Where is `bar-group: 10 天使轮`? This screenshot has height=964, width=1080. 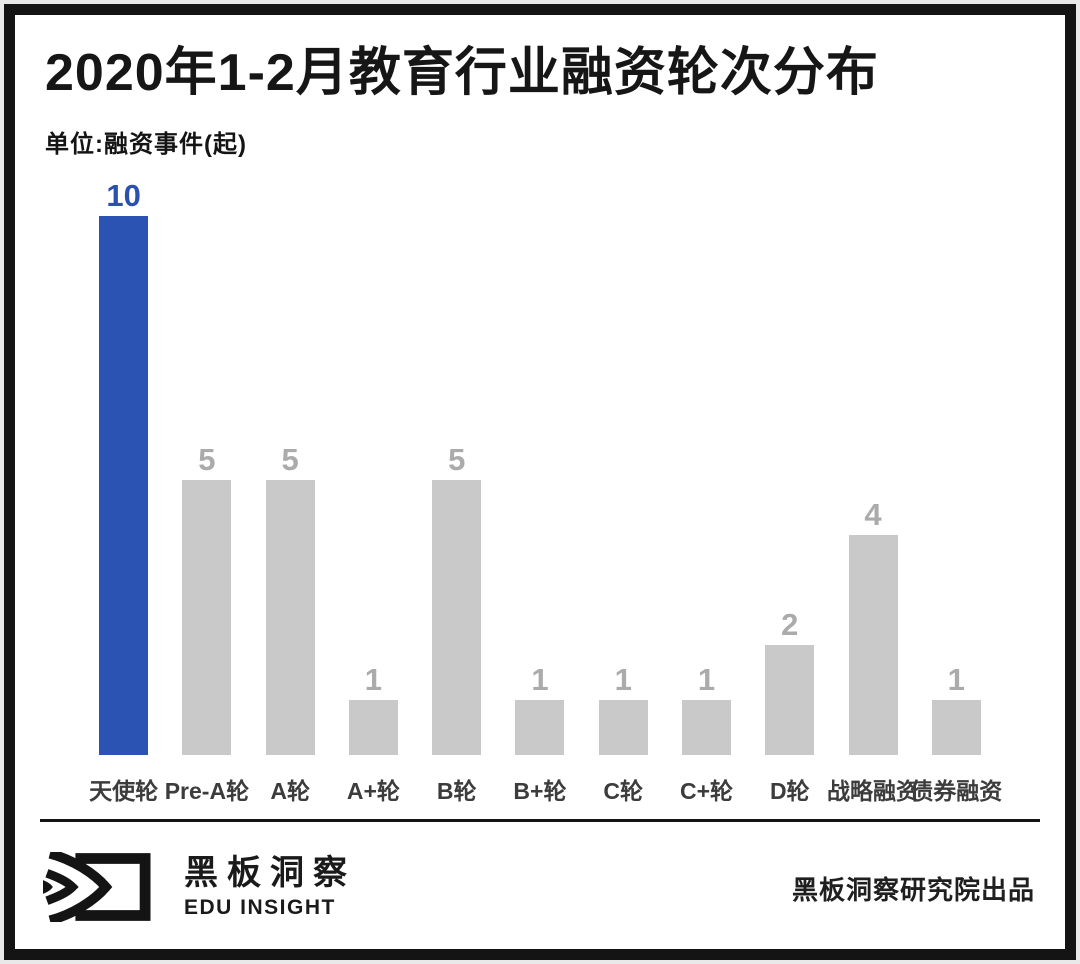
bar-group: 10 天使轮 is located at coordinates (123, 491).